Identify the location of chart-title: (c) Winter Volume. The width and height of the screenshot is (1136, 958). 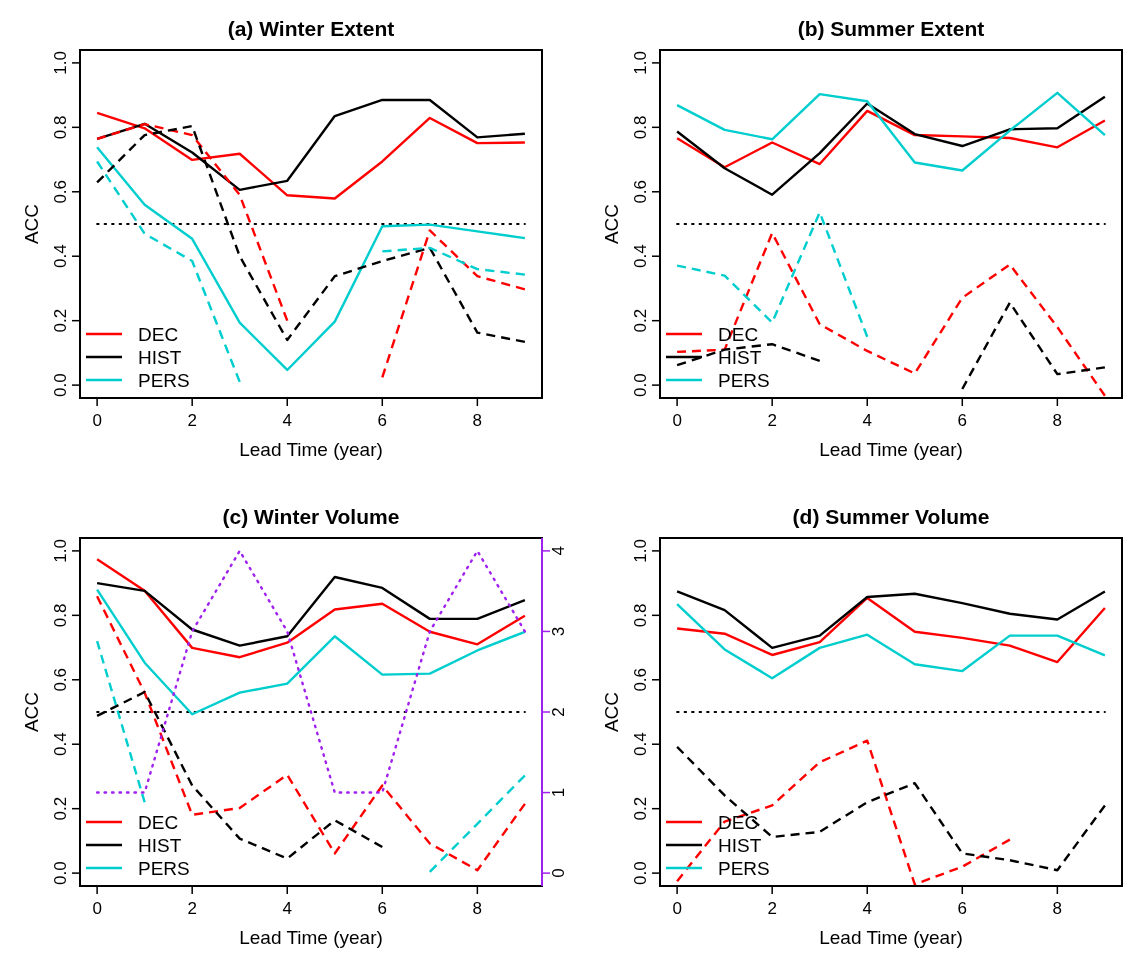
(311, 516).